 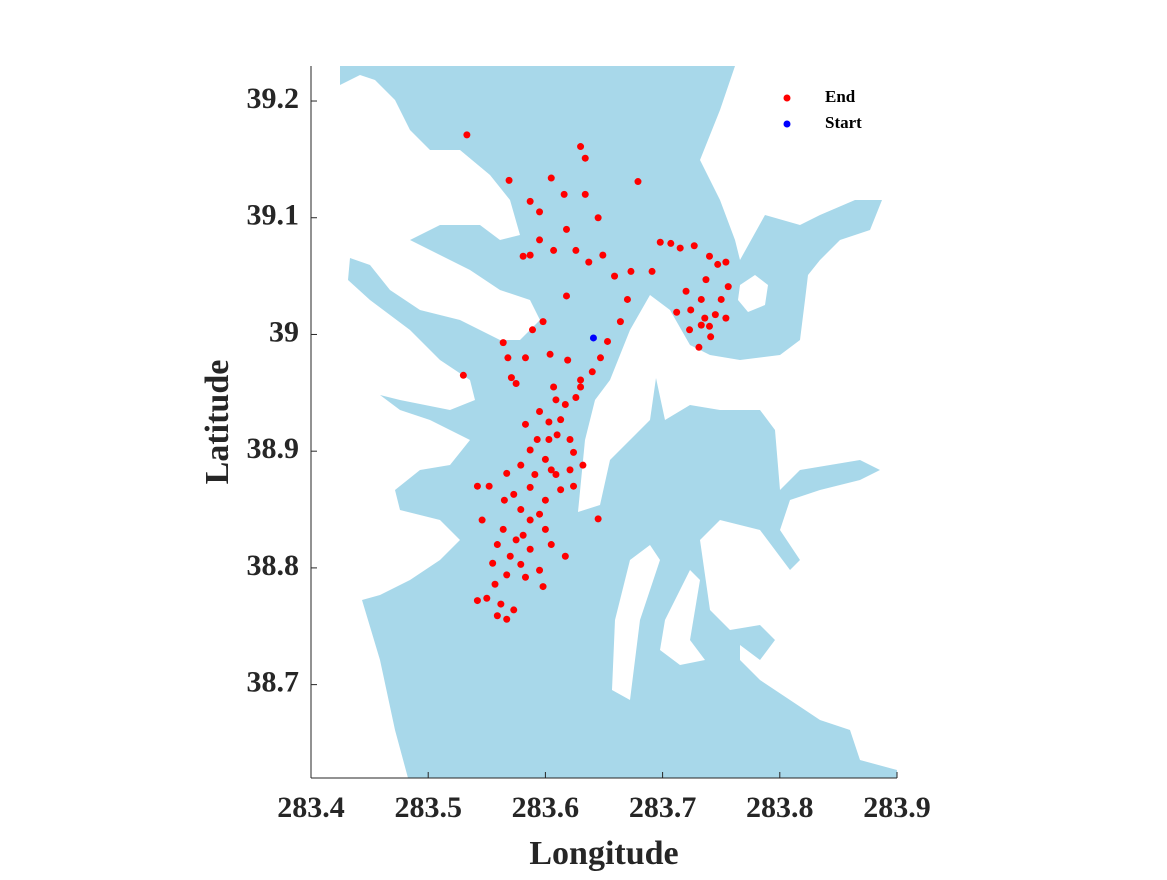 What do you see at coordinates (273, 215) in the screenshot?
I see `y-tick-label: 39.1` at bounding box center [273, 215].